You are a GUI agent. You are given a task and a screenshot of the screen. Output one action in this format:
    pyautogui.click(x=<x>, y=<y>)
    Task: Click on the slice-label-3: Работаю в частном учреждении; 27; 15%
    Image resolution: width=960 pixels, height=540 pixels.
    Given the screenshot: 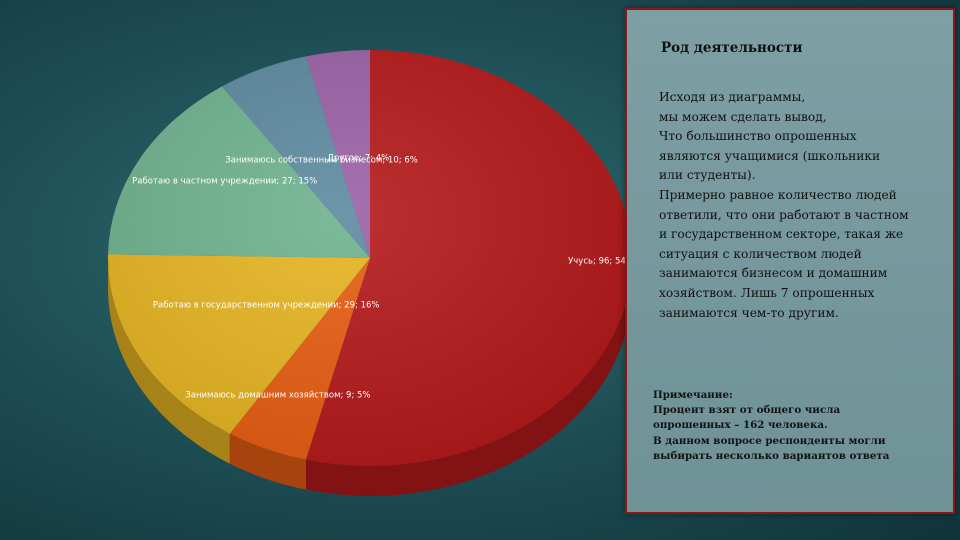 What is the action you would take?
    pyautogui.click(x=224, y=182)
    